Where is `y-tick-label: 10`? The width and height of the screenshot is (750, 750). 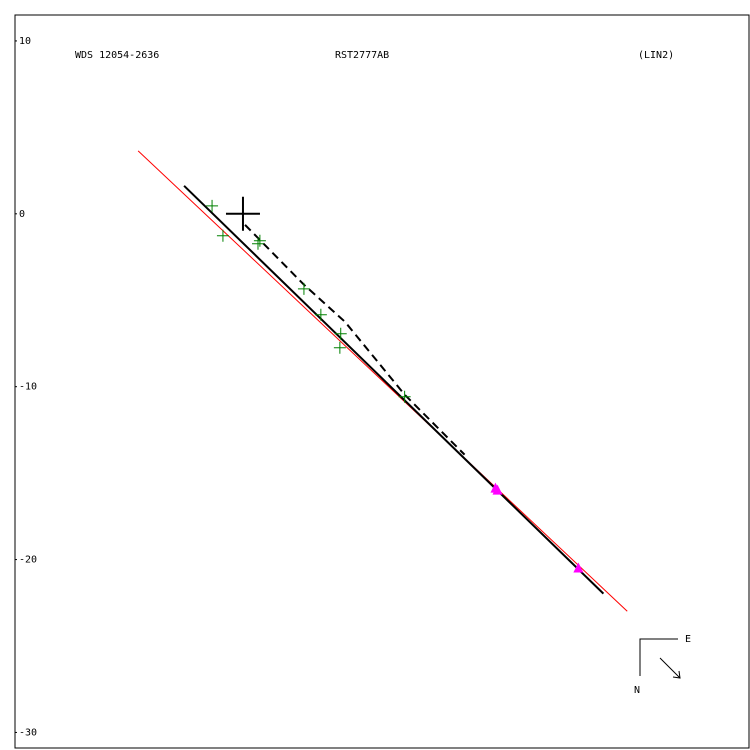
y-tick-label: 10 is located at coordinates (25, 41).